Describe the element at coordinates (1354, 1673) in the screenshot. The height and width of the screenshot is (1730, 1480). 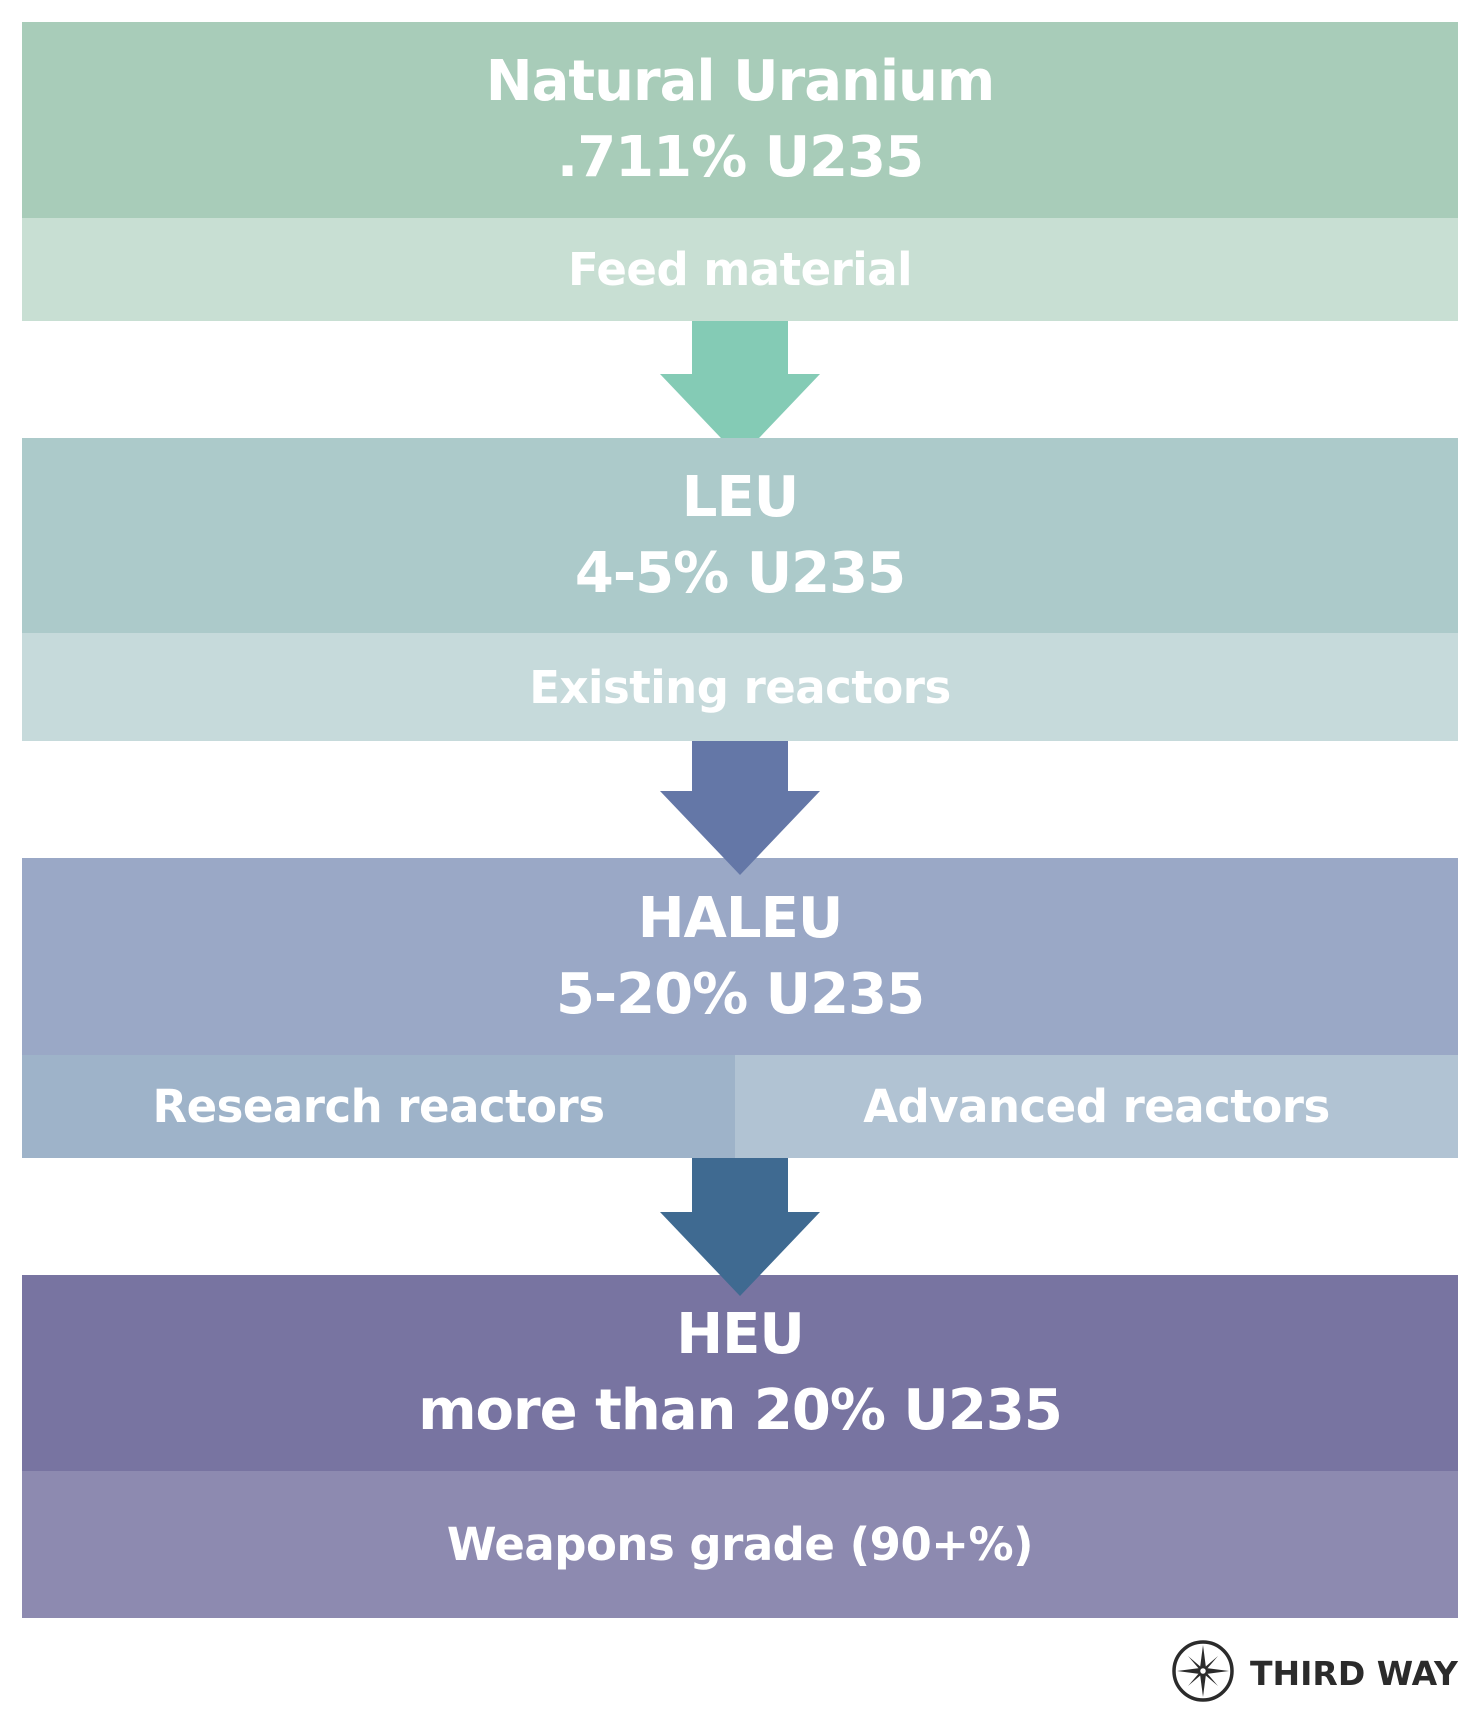
I see `logo-text: THIRD WAY` at that location.